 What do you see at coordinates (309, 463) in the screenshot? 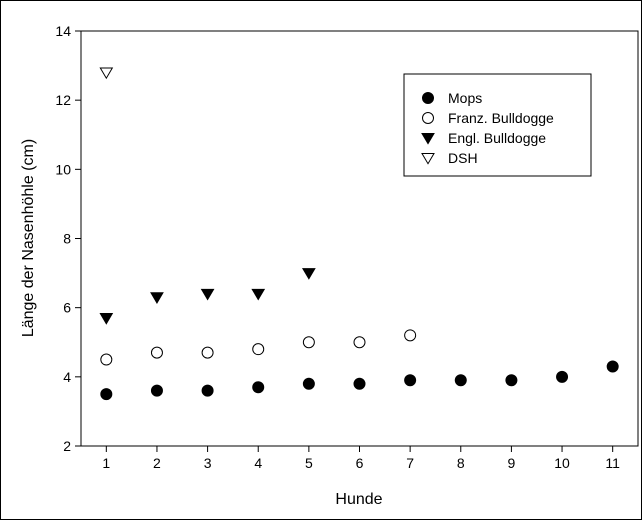
I see `x-tick-label: 5` at bounding box center [309, 463].